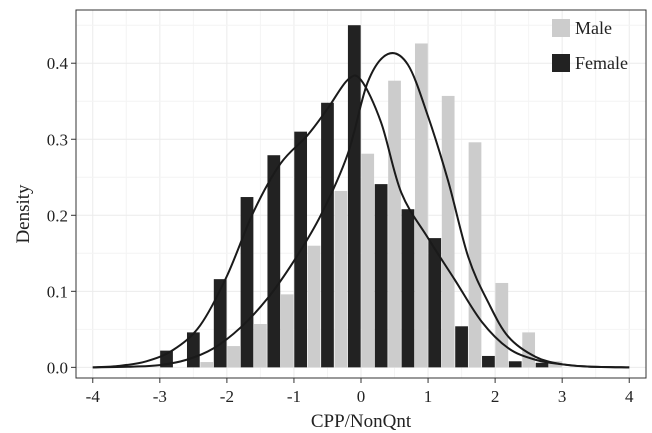  I want to click on legend-swatch-male, so click(561, 28).